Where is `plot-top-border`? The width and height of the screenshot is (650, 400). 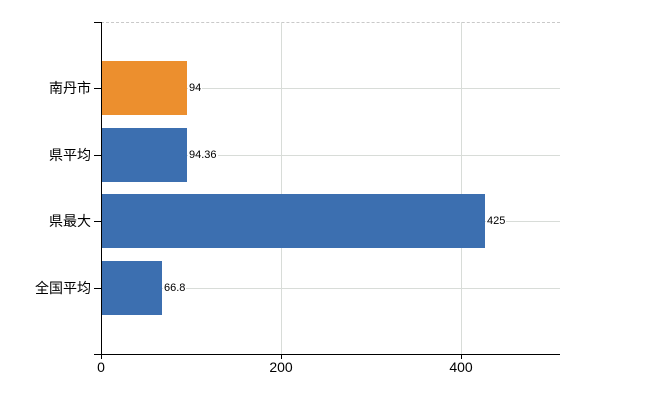 plot-top-border is located at coordinates (330, 22).